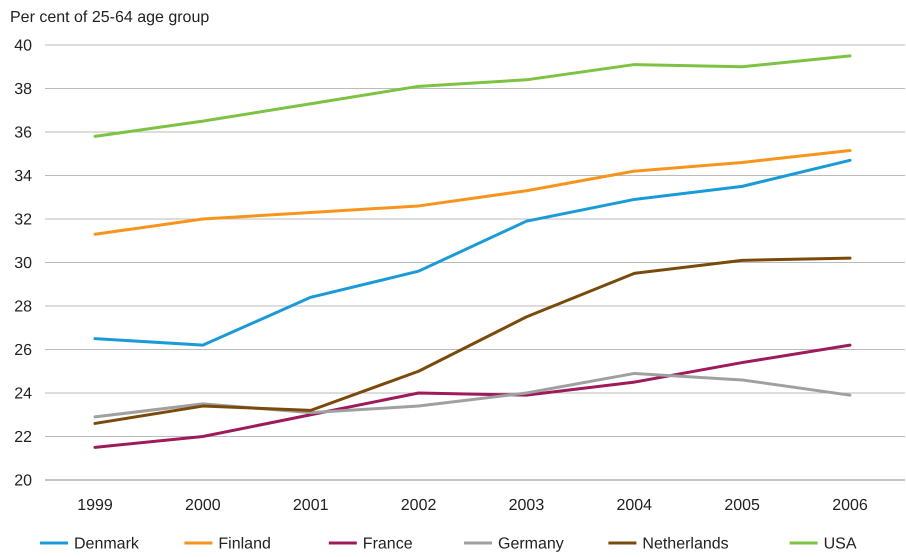 The width and height of the screenshot is (906, 557). What do you see at coordinates (23, 177) in the screenshot?
I see `y-tick-label: 34` at bounding box center [23, 177].